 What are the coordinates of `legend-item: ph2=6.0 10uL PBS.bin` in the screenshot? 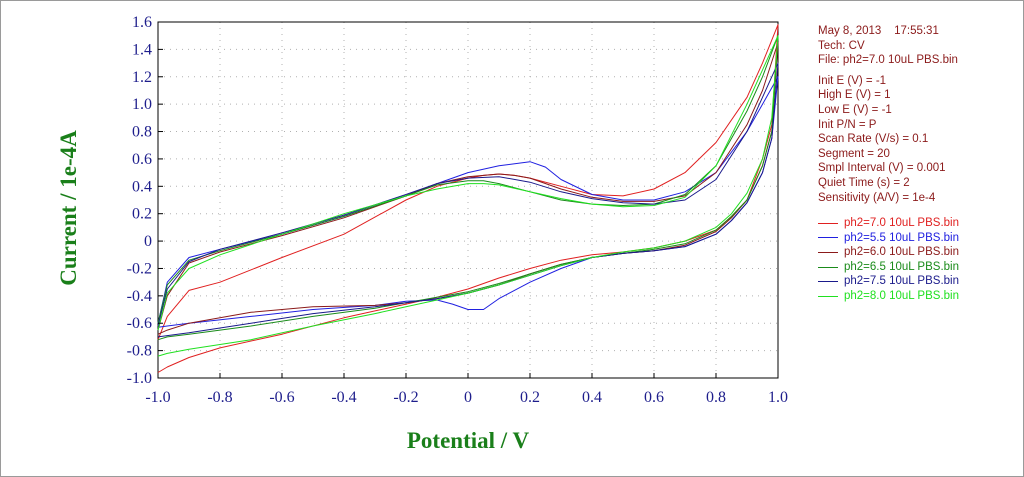 It's located at (918, 252).